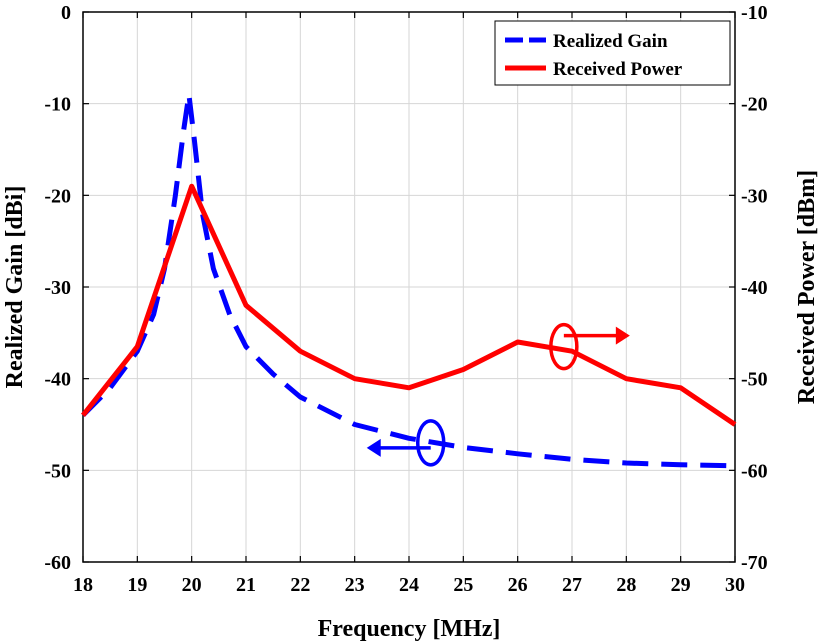  I want to click on right-y-axis-label: Received Power [dBm], so click(807, 287).